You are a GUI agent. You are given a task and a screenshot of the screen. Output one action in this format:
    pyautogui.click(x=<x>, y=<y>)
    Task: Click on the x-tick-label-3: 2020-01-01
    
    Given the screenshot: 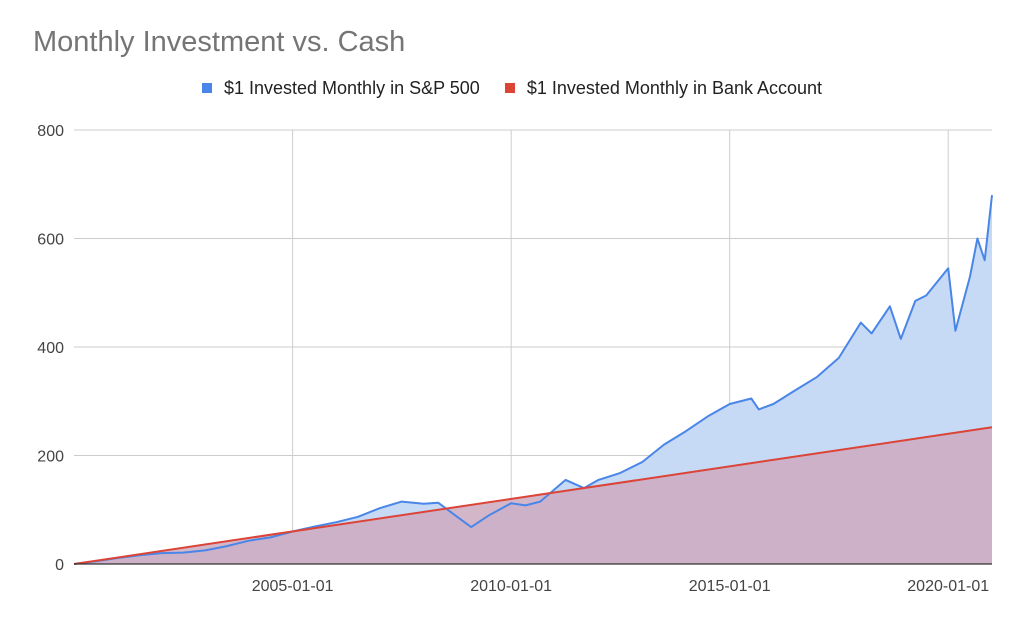 What is the action you would take?
    pyautogui.click(x=948, y=586)
    